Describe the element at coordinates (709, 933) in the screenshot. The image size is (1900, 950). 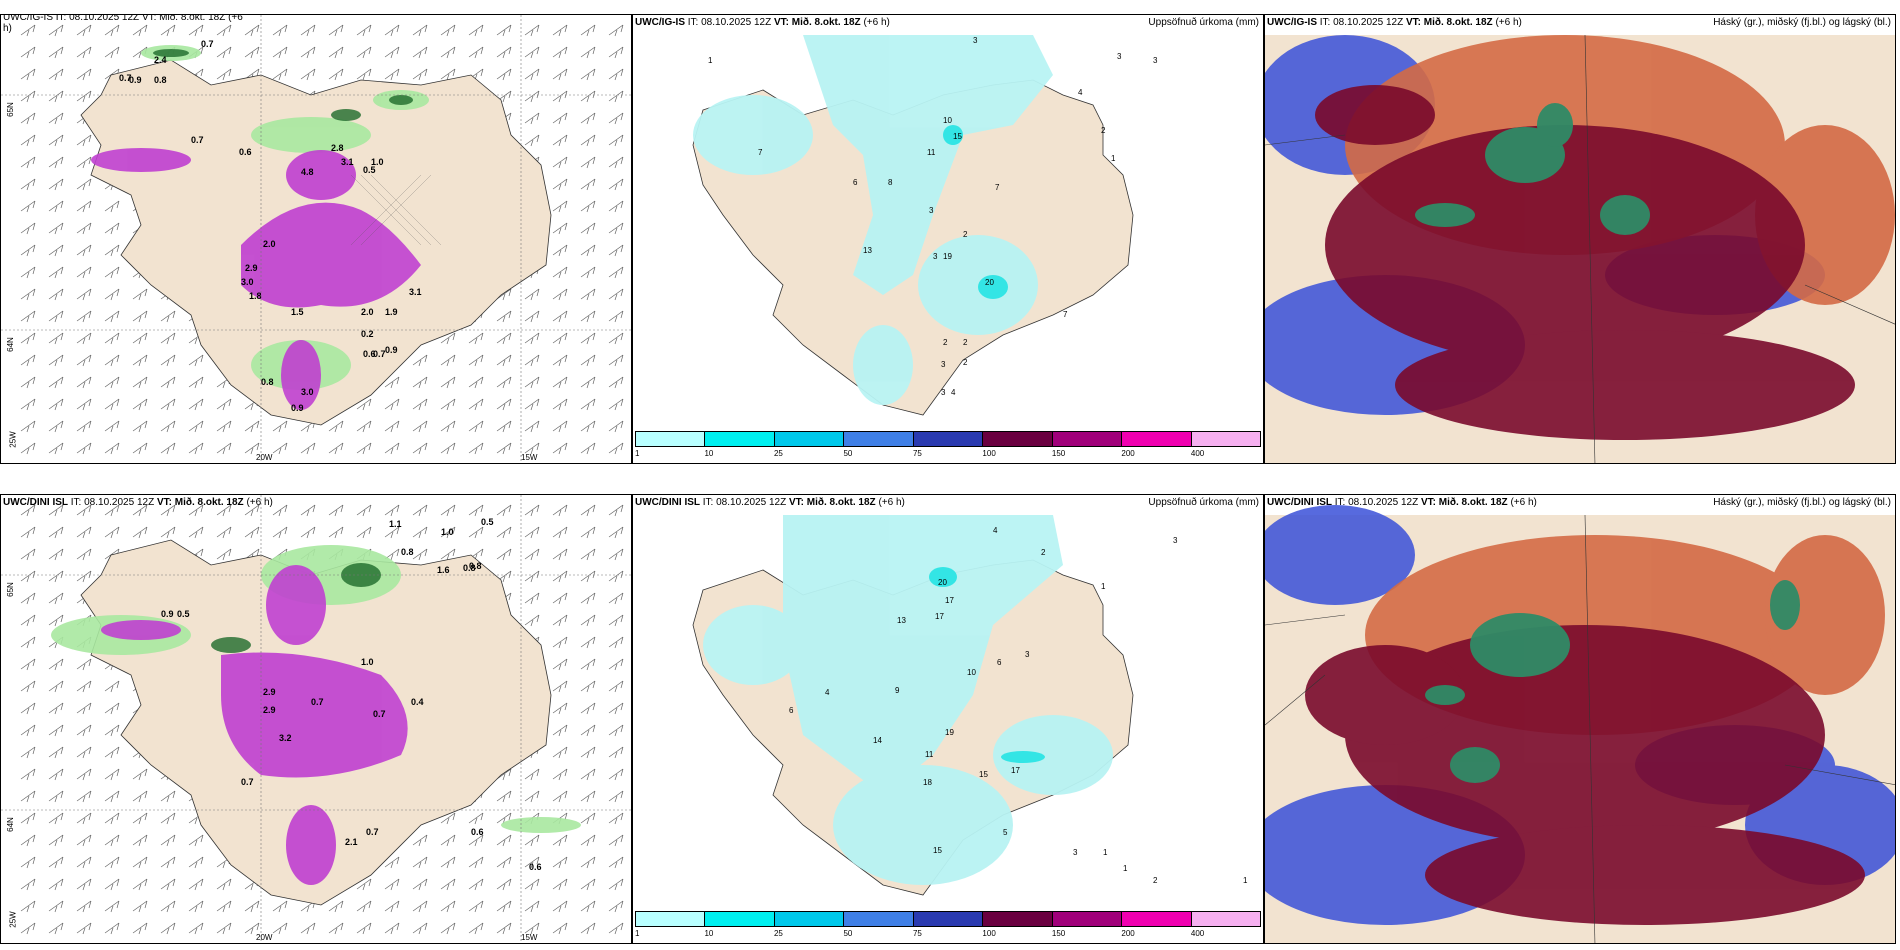
I see `colorbar-label: 10` at that location.